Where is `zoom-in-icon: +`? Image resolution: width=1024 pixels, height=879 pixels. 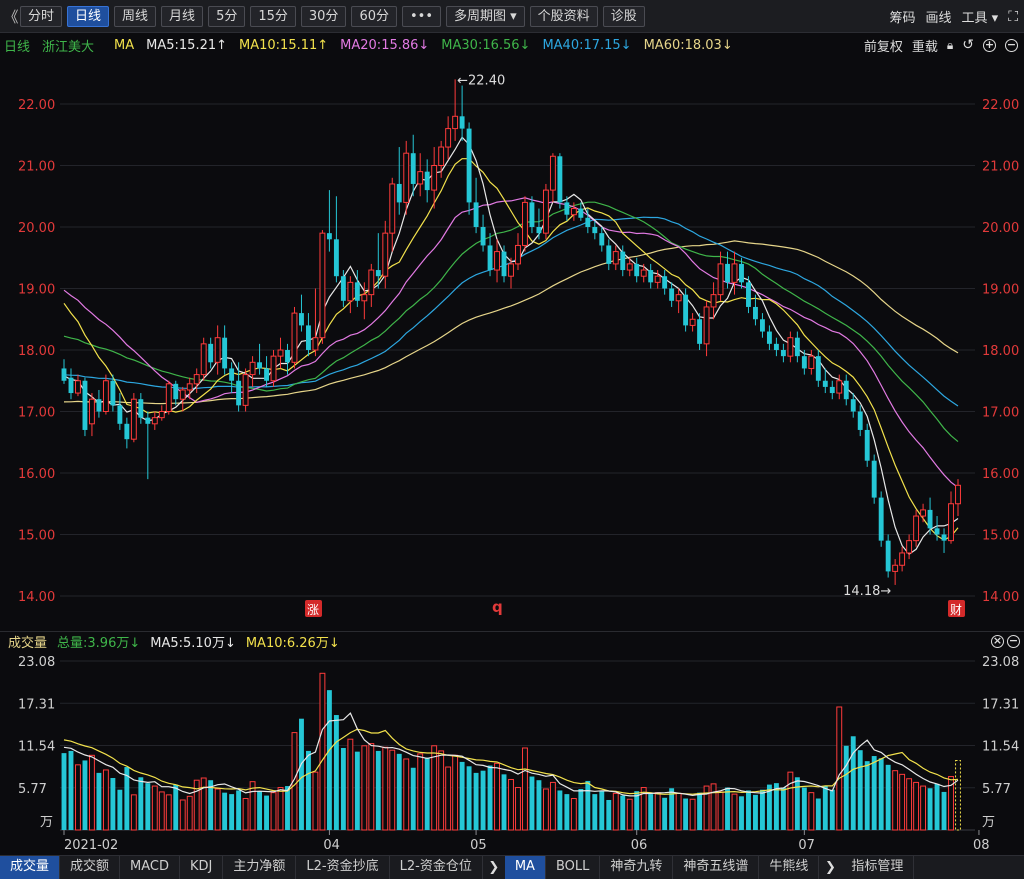 zoom-in-icon: + is located at coordinates (989, 44).